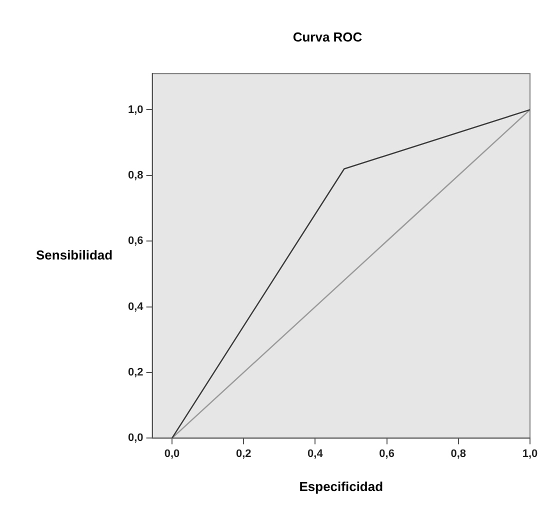 Image resolution: width=548 pixels, height=517 pixels. Describe the element at coordinates (136, 372) in the screenshot. I see `y-tick-label: 0,2` at that location.